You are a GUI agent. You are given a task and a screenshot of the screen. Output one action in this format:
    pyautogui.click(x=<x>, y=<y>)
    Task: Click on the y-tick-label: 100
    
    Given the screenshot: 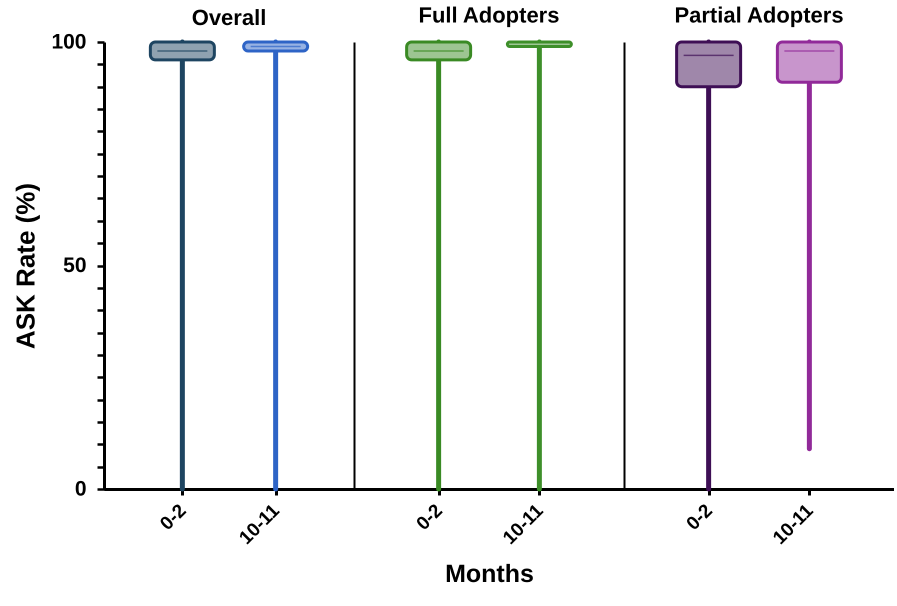 What is the action you would take?
    pyautogui.click(x=68, y=42)
    